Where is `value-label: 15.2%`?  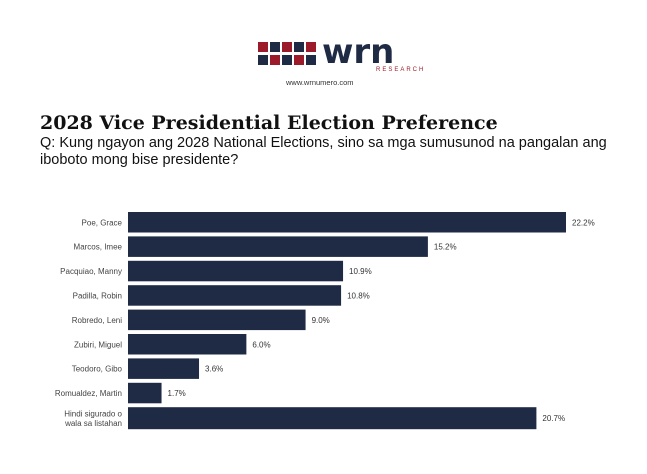
value-label: 15.2% is located at coordinates (445, 247).